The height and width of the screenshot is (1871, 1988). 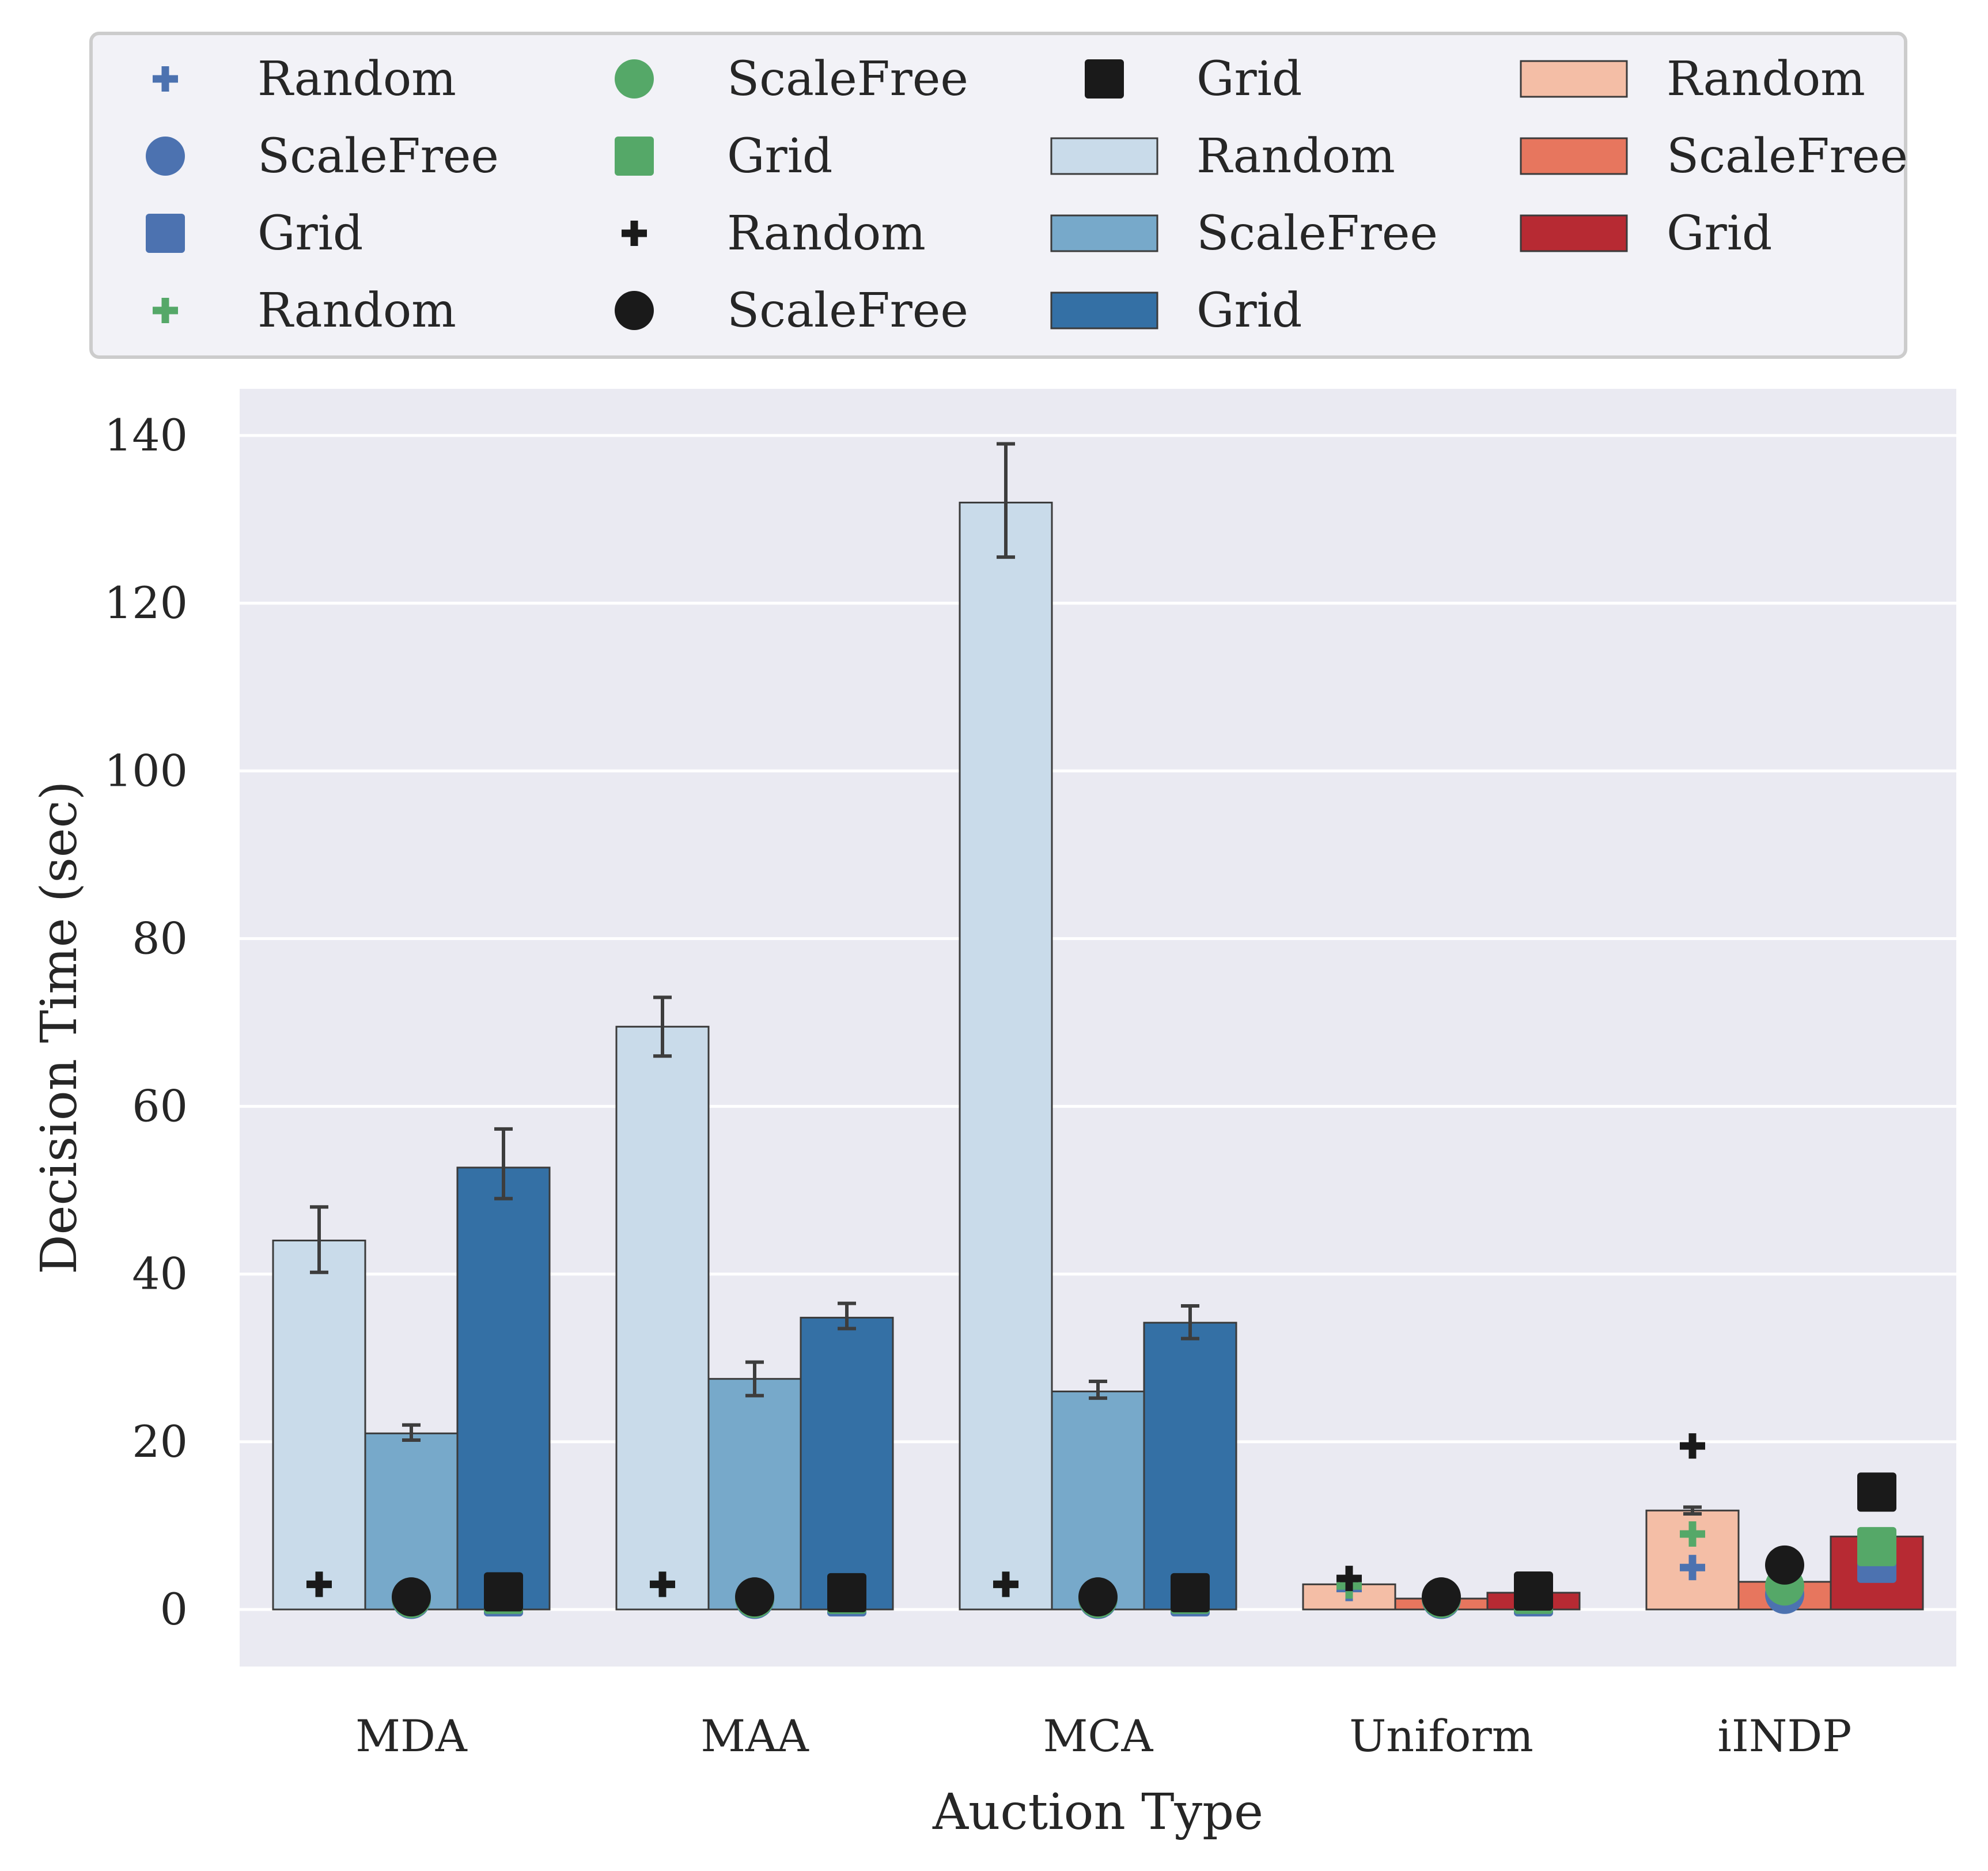 I want to click on x-tick-label: MAA, so click(x=755, y=1736).